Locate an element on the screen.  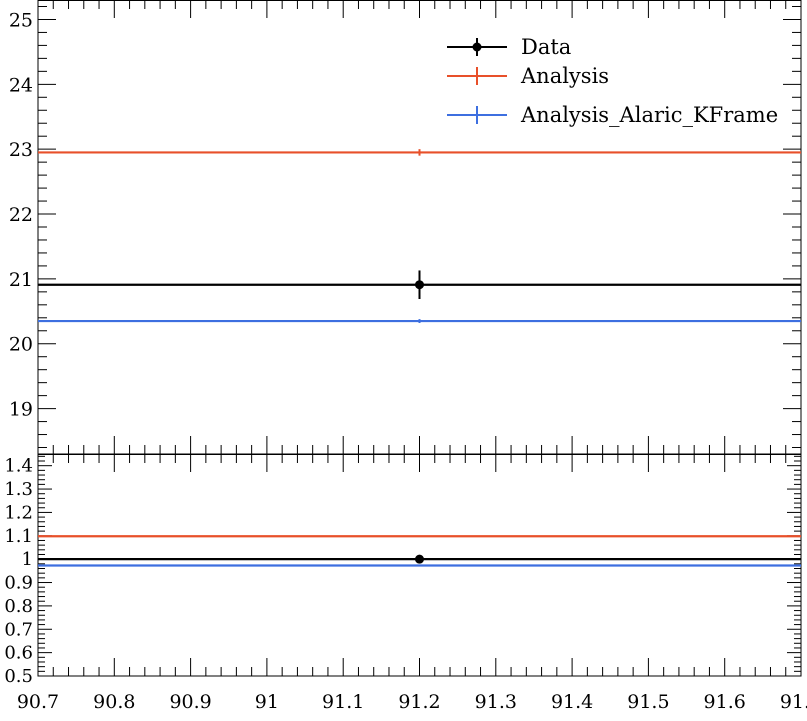
ratio-y-tick-label: 1.3 is located at coordinates (18, 489).